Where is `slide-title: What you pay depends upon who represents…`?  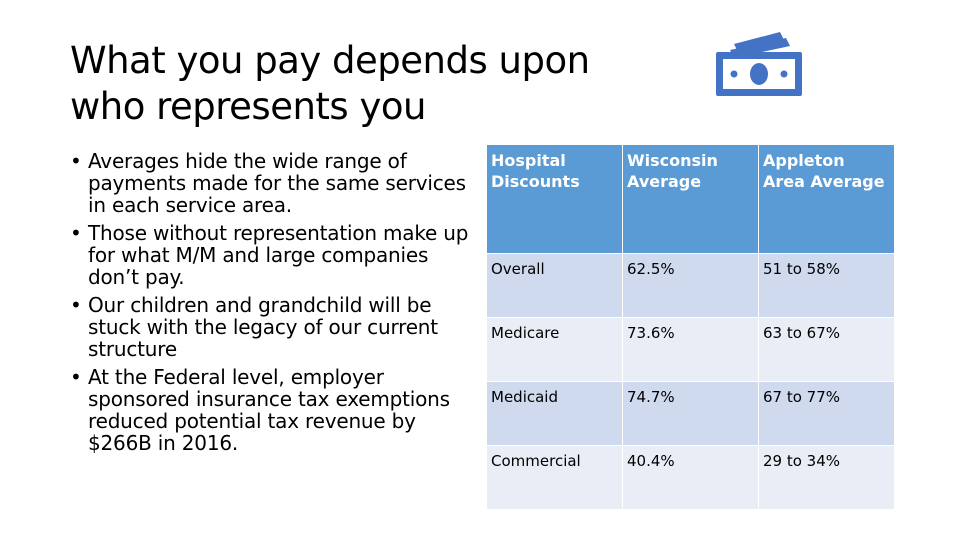
slide-title: What you pay depends upon who represents… is located at coordinates (330, 83).